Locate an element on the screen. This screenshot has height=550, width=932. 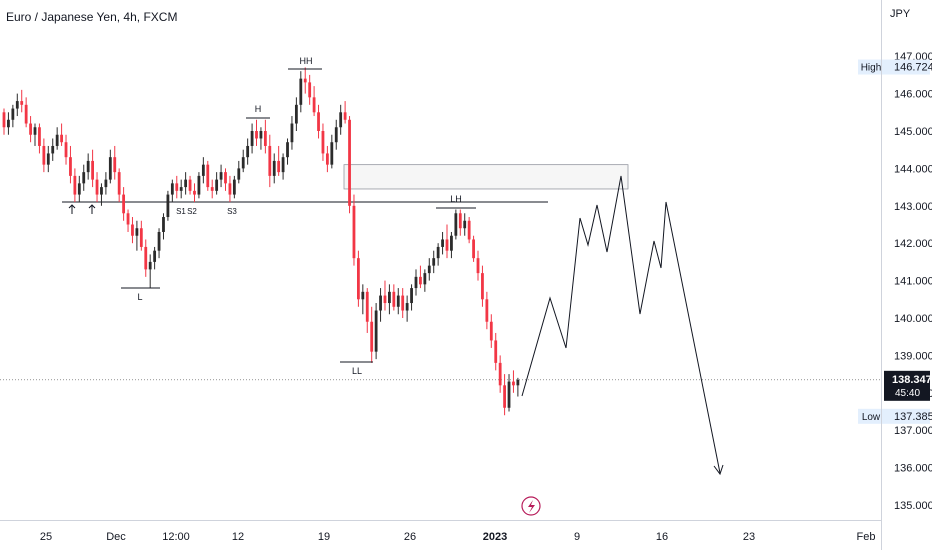
time-axis-divider is located at coordinates (440, 520).